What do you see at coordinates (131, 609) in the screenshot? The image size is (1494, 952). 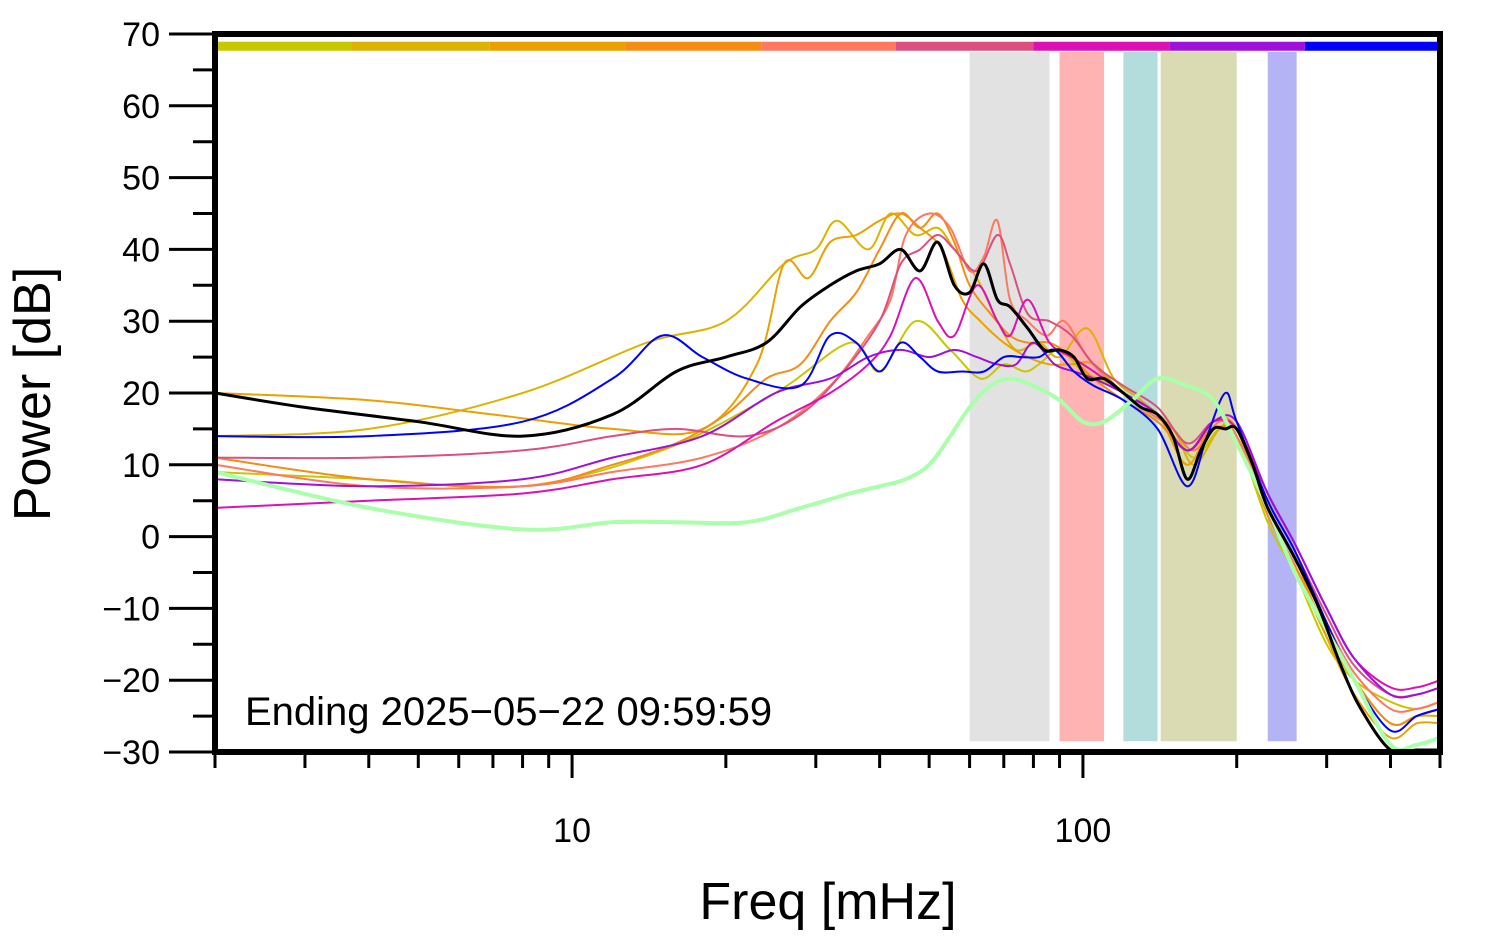 I see `y-tick-label: −10` at bounding box center [131, 609].